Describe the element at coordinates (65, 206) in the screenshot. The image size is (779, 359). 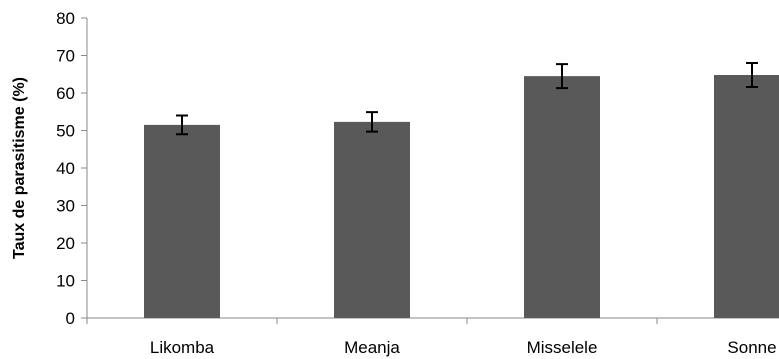
I see `y-tick-label: 30` at that location.